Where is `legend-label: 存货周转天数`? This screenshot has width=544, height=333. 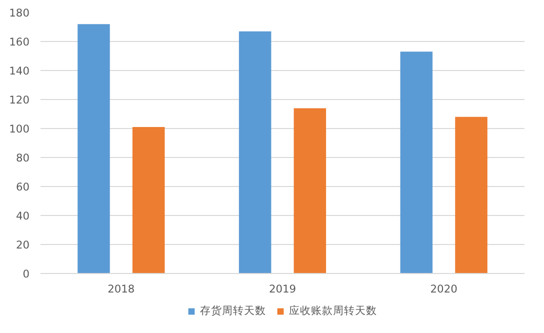 legend-label: 存货周转天数 is located at coordinates (233, 311).